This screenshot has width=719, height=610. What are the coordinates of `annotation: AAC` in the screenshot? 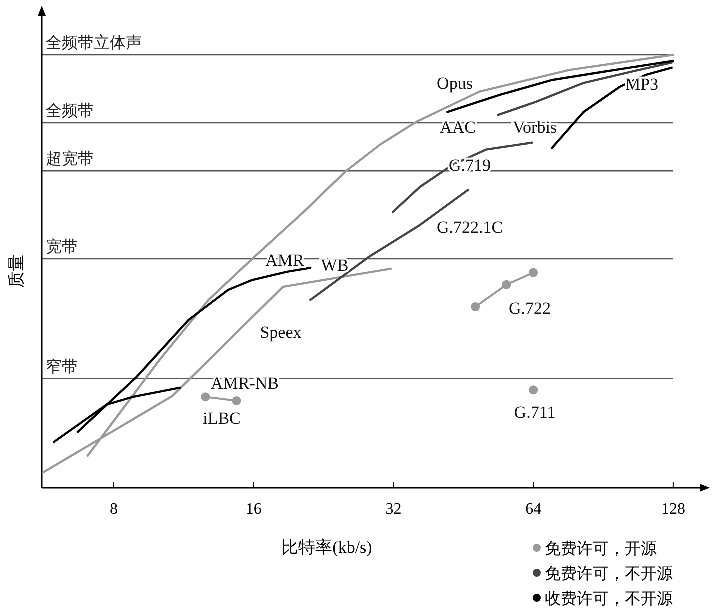 It's located at (458, 127).